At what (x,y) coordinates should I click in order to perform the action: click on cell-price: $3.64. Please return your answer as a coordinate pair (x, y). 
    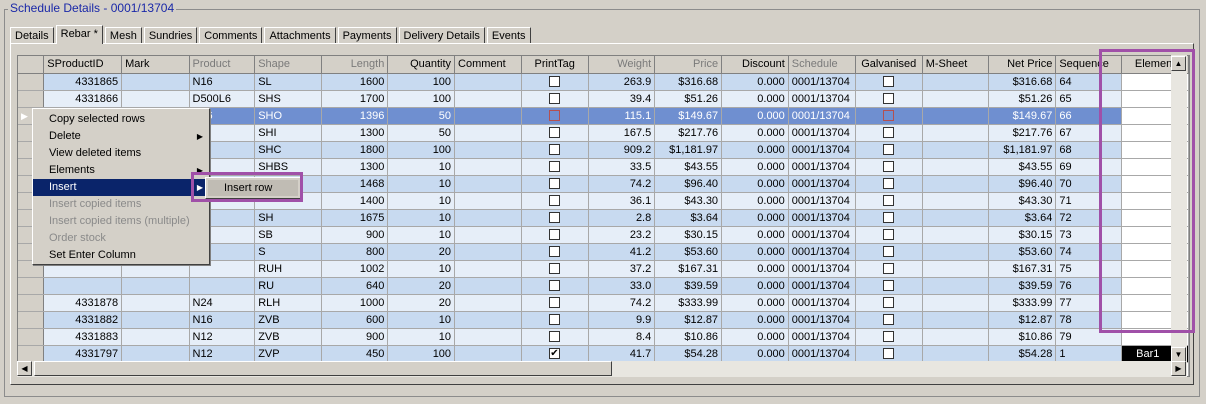
    Looking at the image, I should click on (688, 218).